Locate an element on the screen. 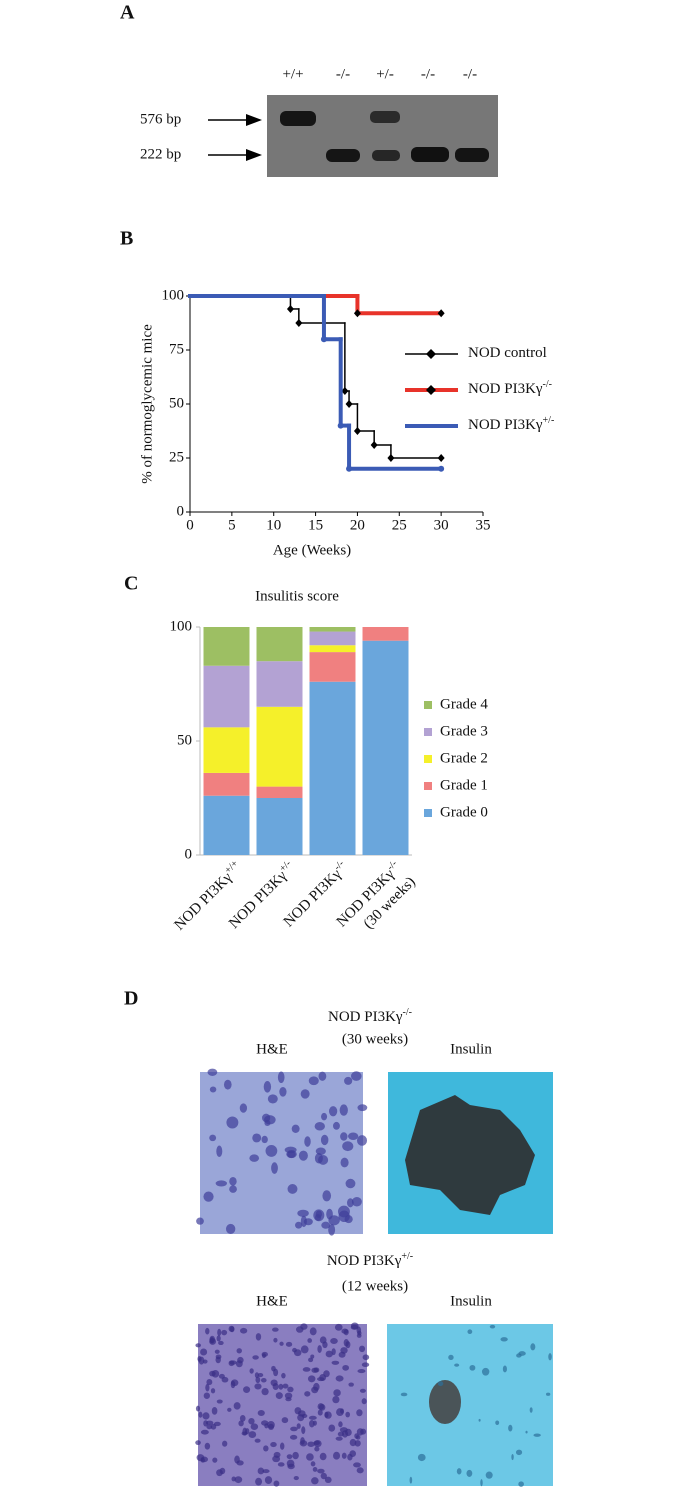 This screenshot has width=700, height=1492. histology-title-sup: +/- is located at coordinates (407, 1256).